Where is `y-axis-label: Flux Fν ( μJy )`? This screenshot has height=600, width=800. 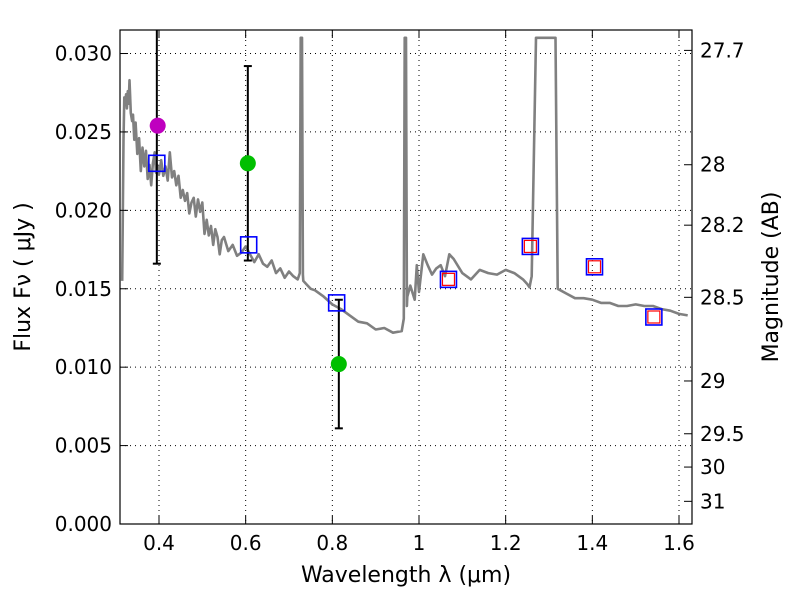
y-axis-label: Flux Fν ( μJy ) is located at coordinates (23, 276).